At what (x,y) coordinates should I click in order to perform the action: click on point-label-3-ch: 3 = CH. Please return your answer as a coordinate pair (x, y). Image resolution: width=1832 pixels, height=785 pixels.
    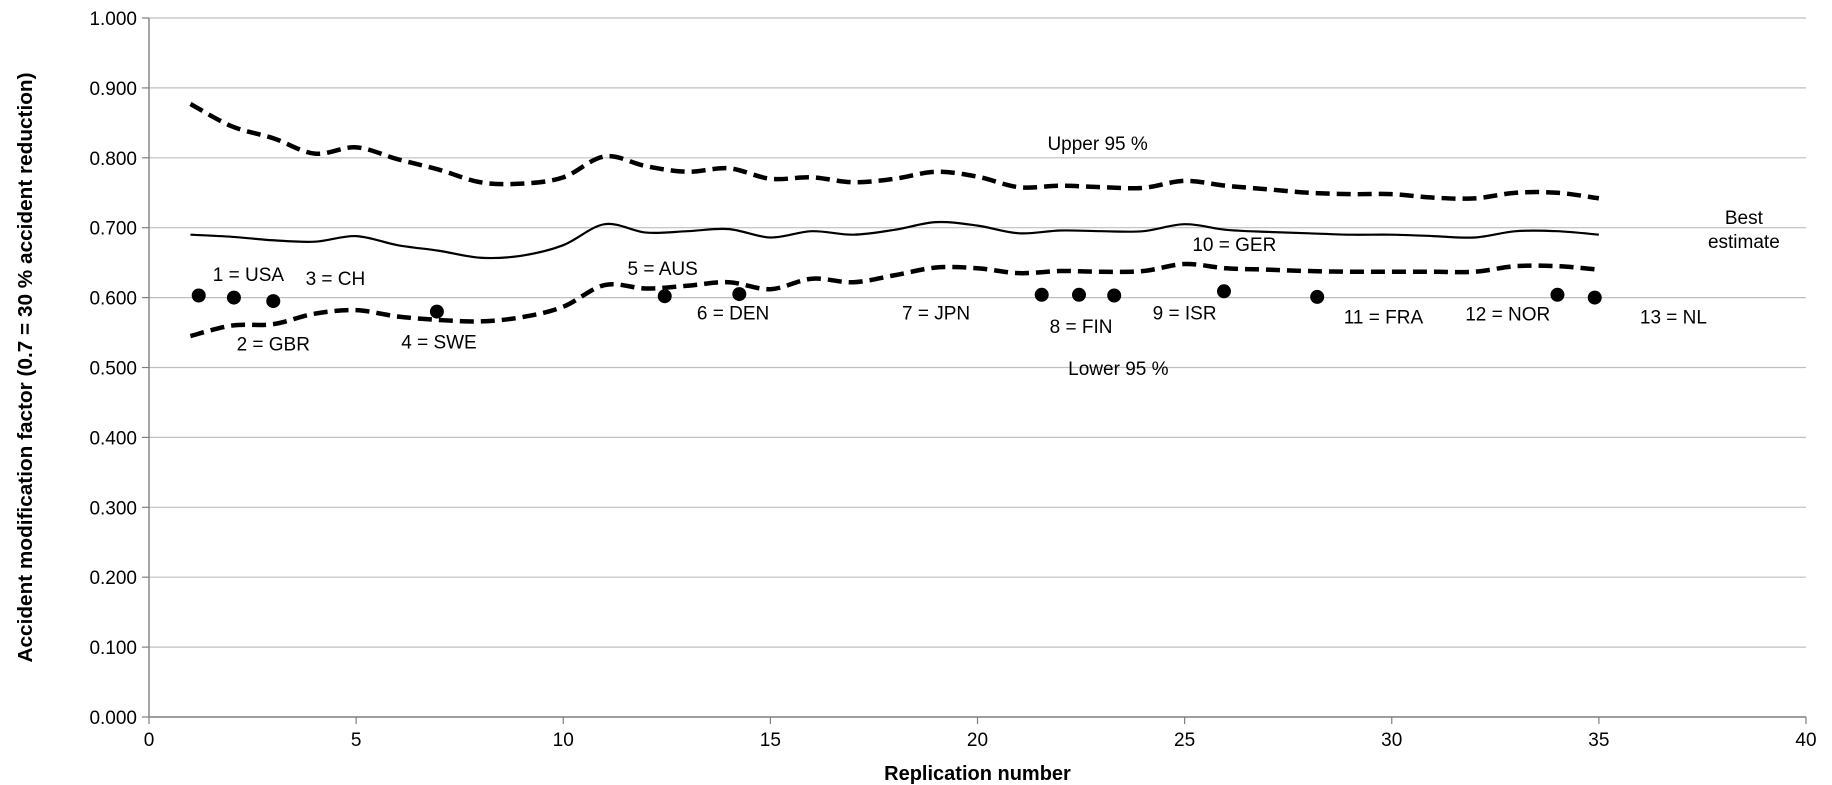
    Looking at the image, I should click on (336, 279).